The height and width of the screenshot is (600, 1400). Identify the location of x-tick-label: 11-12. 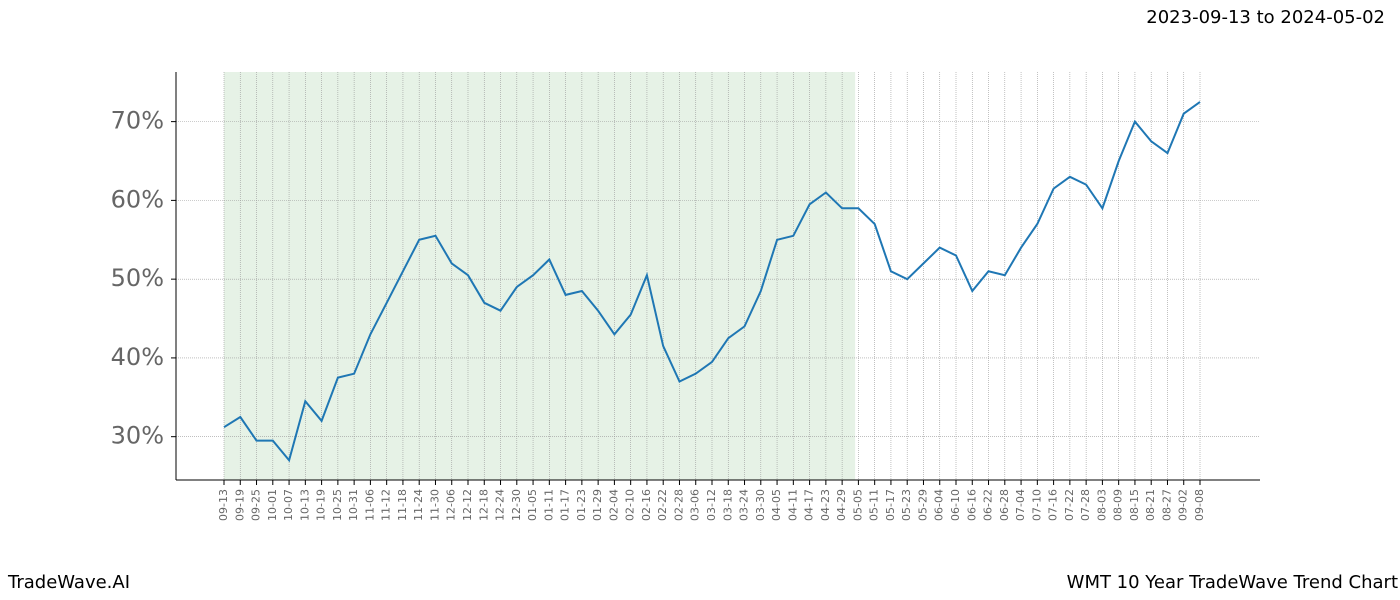
(386, 505).